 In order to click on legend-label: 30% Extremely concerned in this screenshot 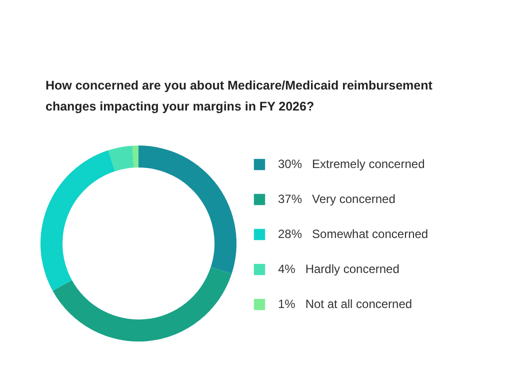, I will do `click(351, 164)`.